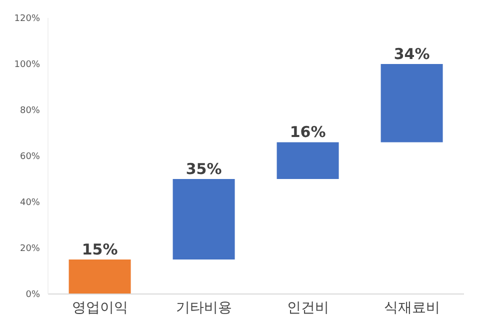 This screenshot has height=332, width=492. What do you see at coordinates (100, 249) in the screenshot?
I see `data-label: 15%` at bounding box center [100, 249].